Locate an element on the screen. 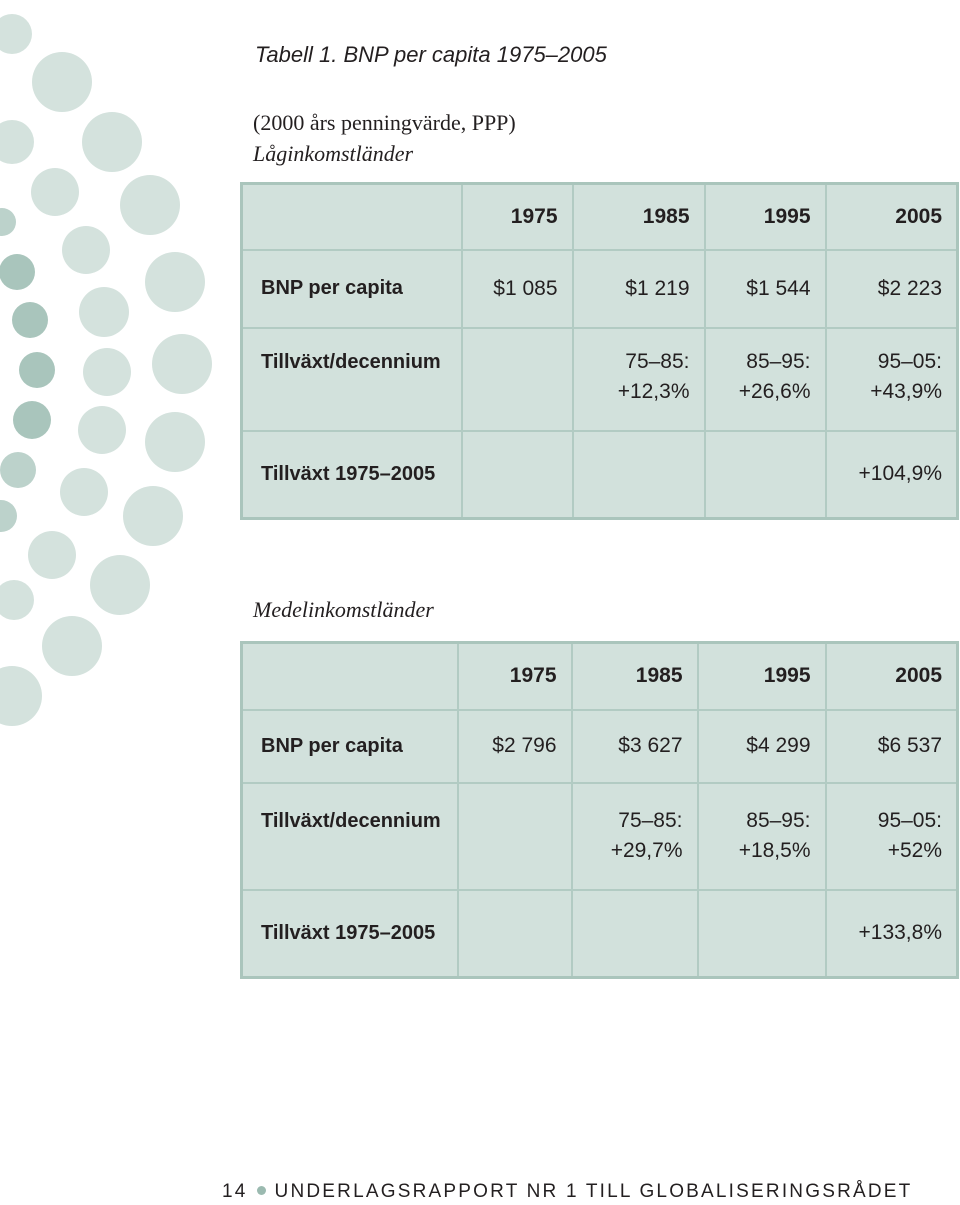 The width and height of the screenshot is (960, 1205). growth-value: +29,7% is located at coordinates (646, 850).